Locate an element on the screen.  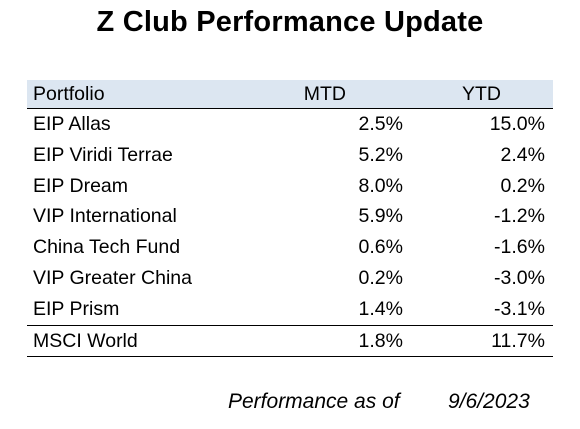
ytd-value: 0.2% is located at coordinates (522, 185).